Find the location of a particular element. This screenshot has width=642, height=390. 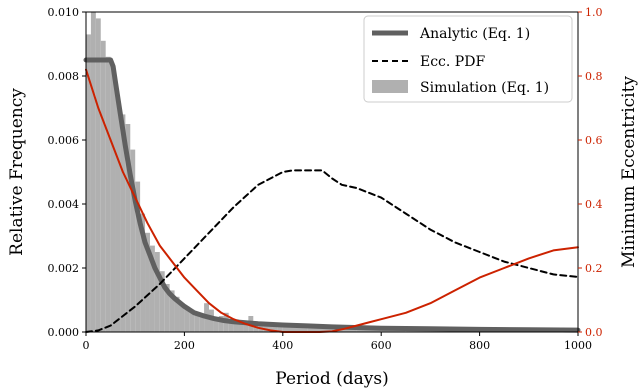

right-y-axis-ticks: 0.0 0.2 0.4 0.6 0.8 1.0 is located at coordinates (590, 172).